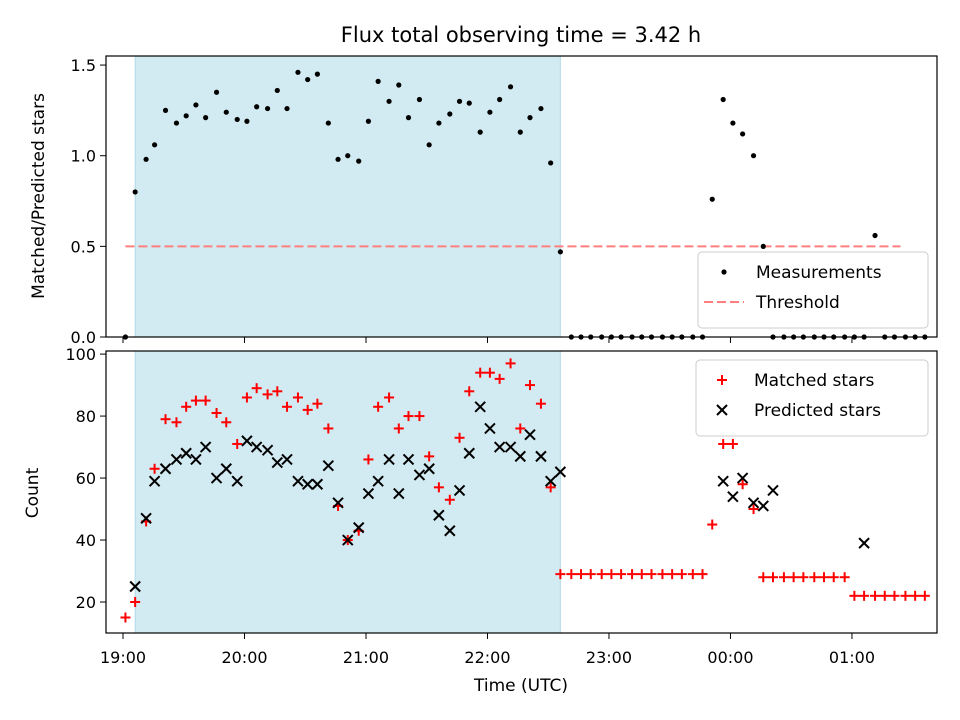 Image resolution: width=960 pixels, height=720 pixels. What do you see at coordinates (80, 354) in the screenshot?
I see `bottom-y-tick-label: 100` at bounding box center [80, 354].